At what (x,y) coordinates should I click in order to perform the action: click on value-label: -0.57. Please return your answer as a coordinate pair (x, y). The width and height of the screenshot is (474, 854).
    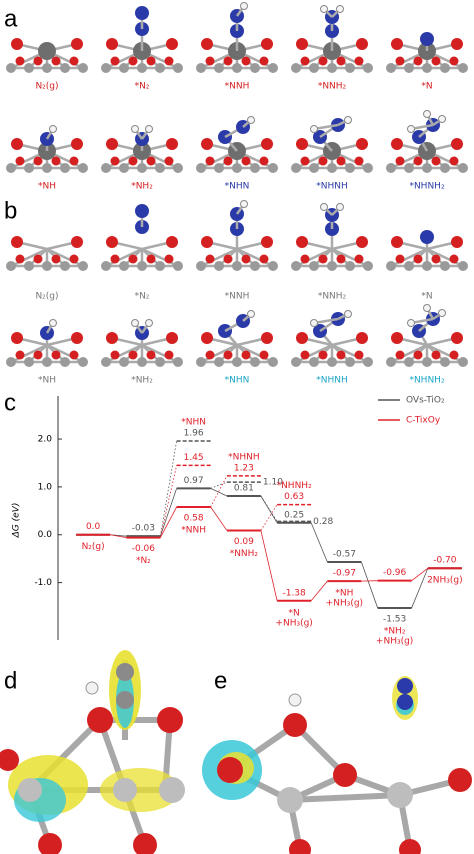
    Looking at the image, I should click on (344, 555).